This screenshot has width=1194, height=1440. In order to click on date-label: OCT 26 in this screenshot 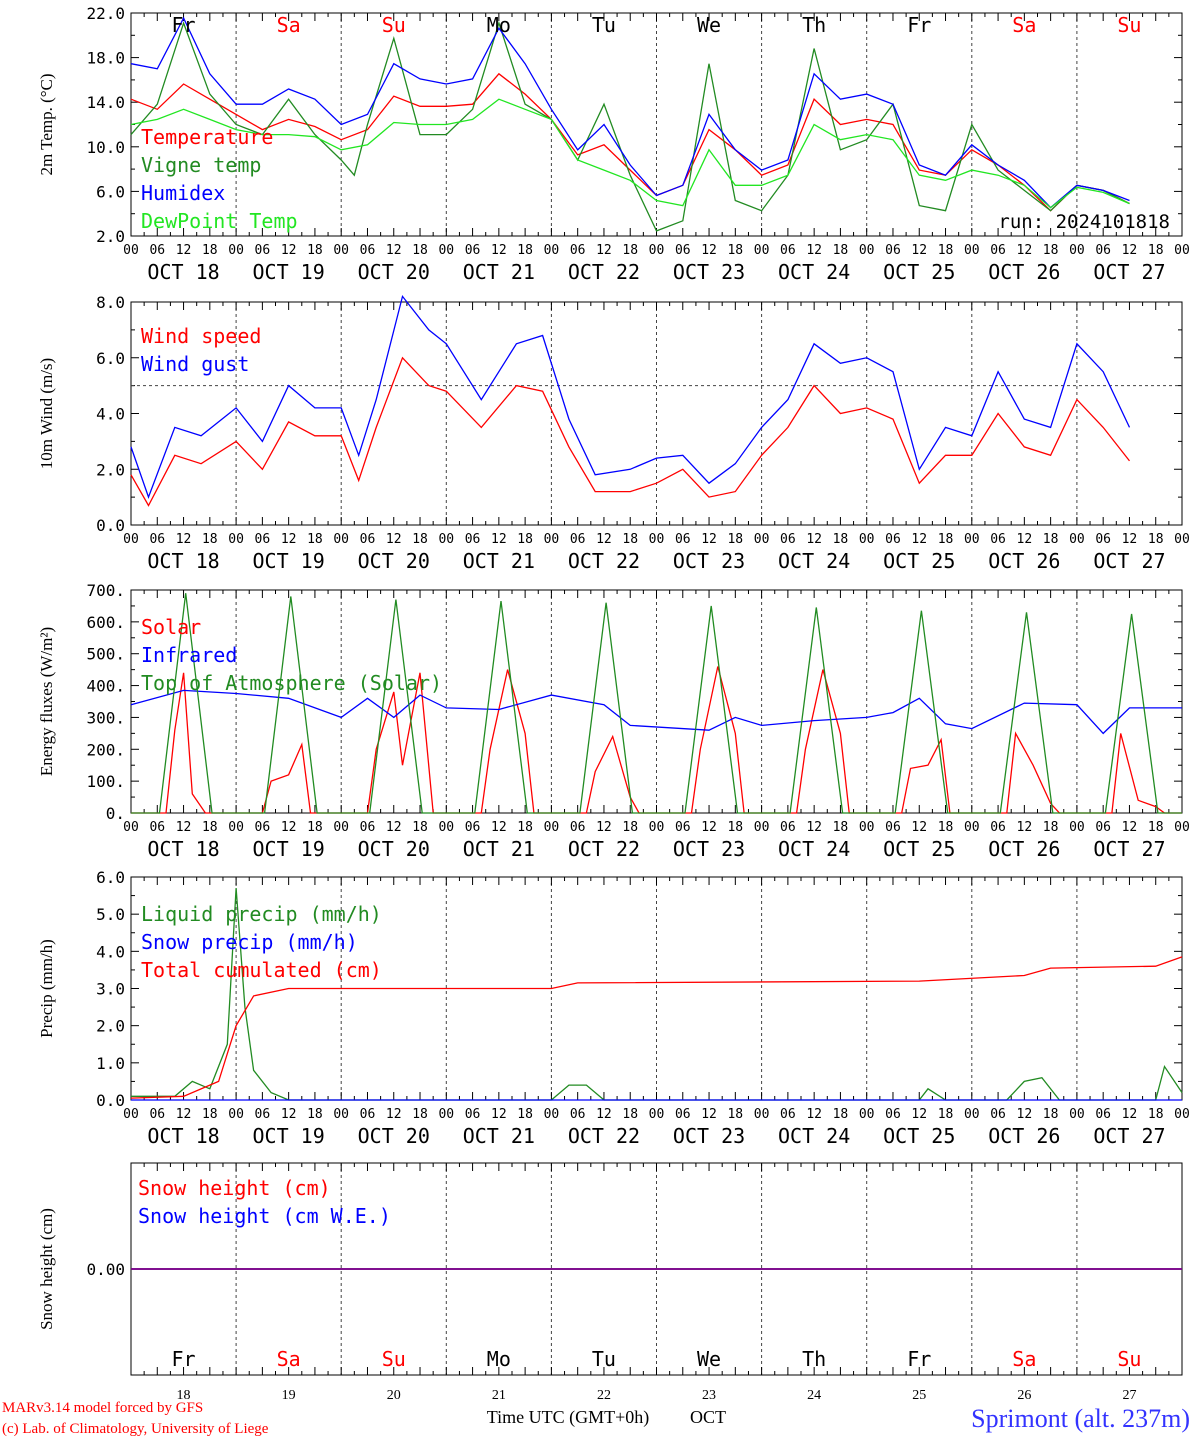, I will do `click(1024, 849)`.